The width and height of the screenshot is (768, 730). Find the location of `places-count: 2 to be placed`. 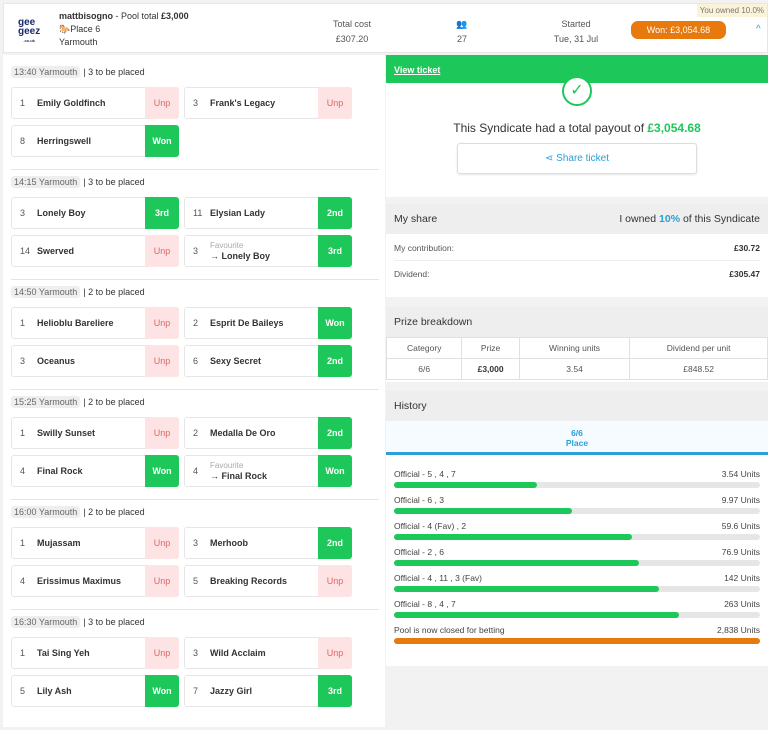

places-count: 2 to be placed is located at coordinates (116, 292).